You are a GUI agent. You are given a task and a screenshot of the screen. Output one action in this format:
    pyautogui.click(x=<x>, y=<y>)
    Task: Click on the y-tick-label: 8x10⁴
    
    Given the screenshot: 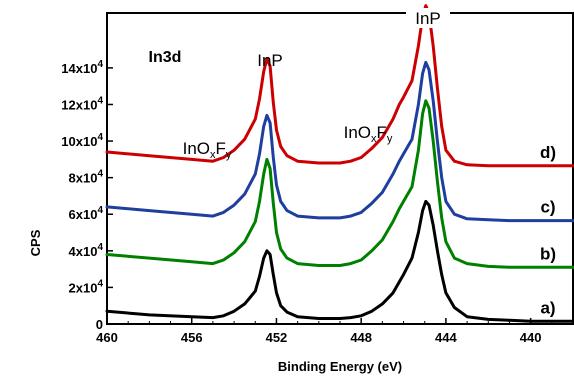 What is the action you would take?
    pyautogui.click(x=86, y=177)
    